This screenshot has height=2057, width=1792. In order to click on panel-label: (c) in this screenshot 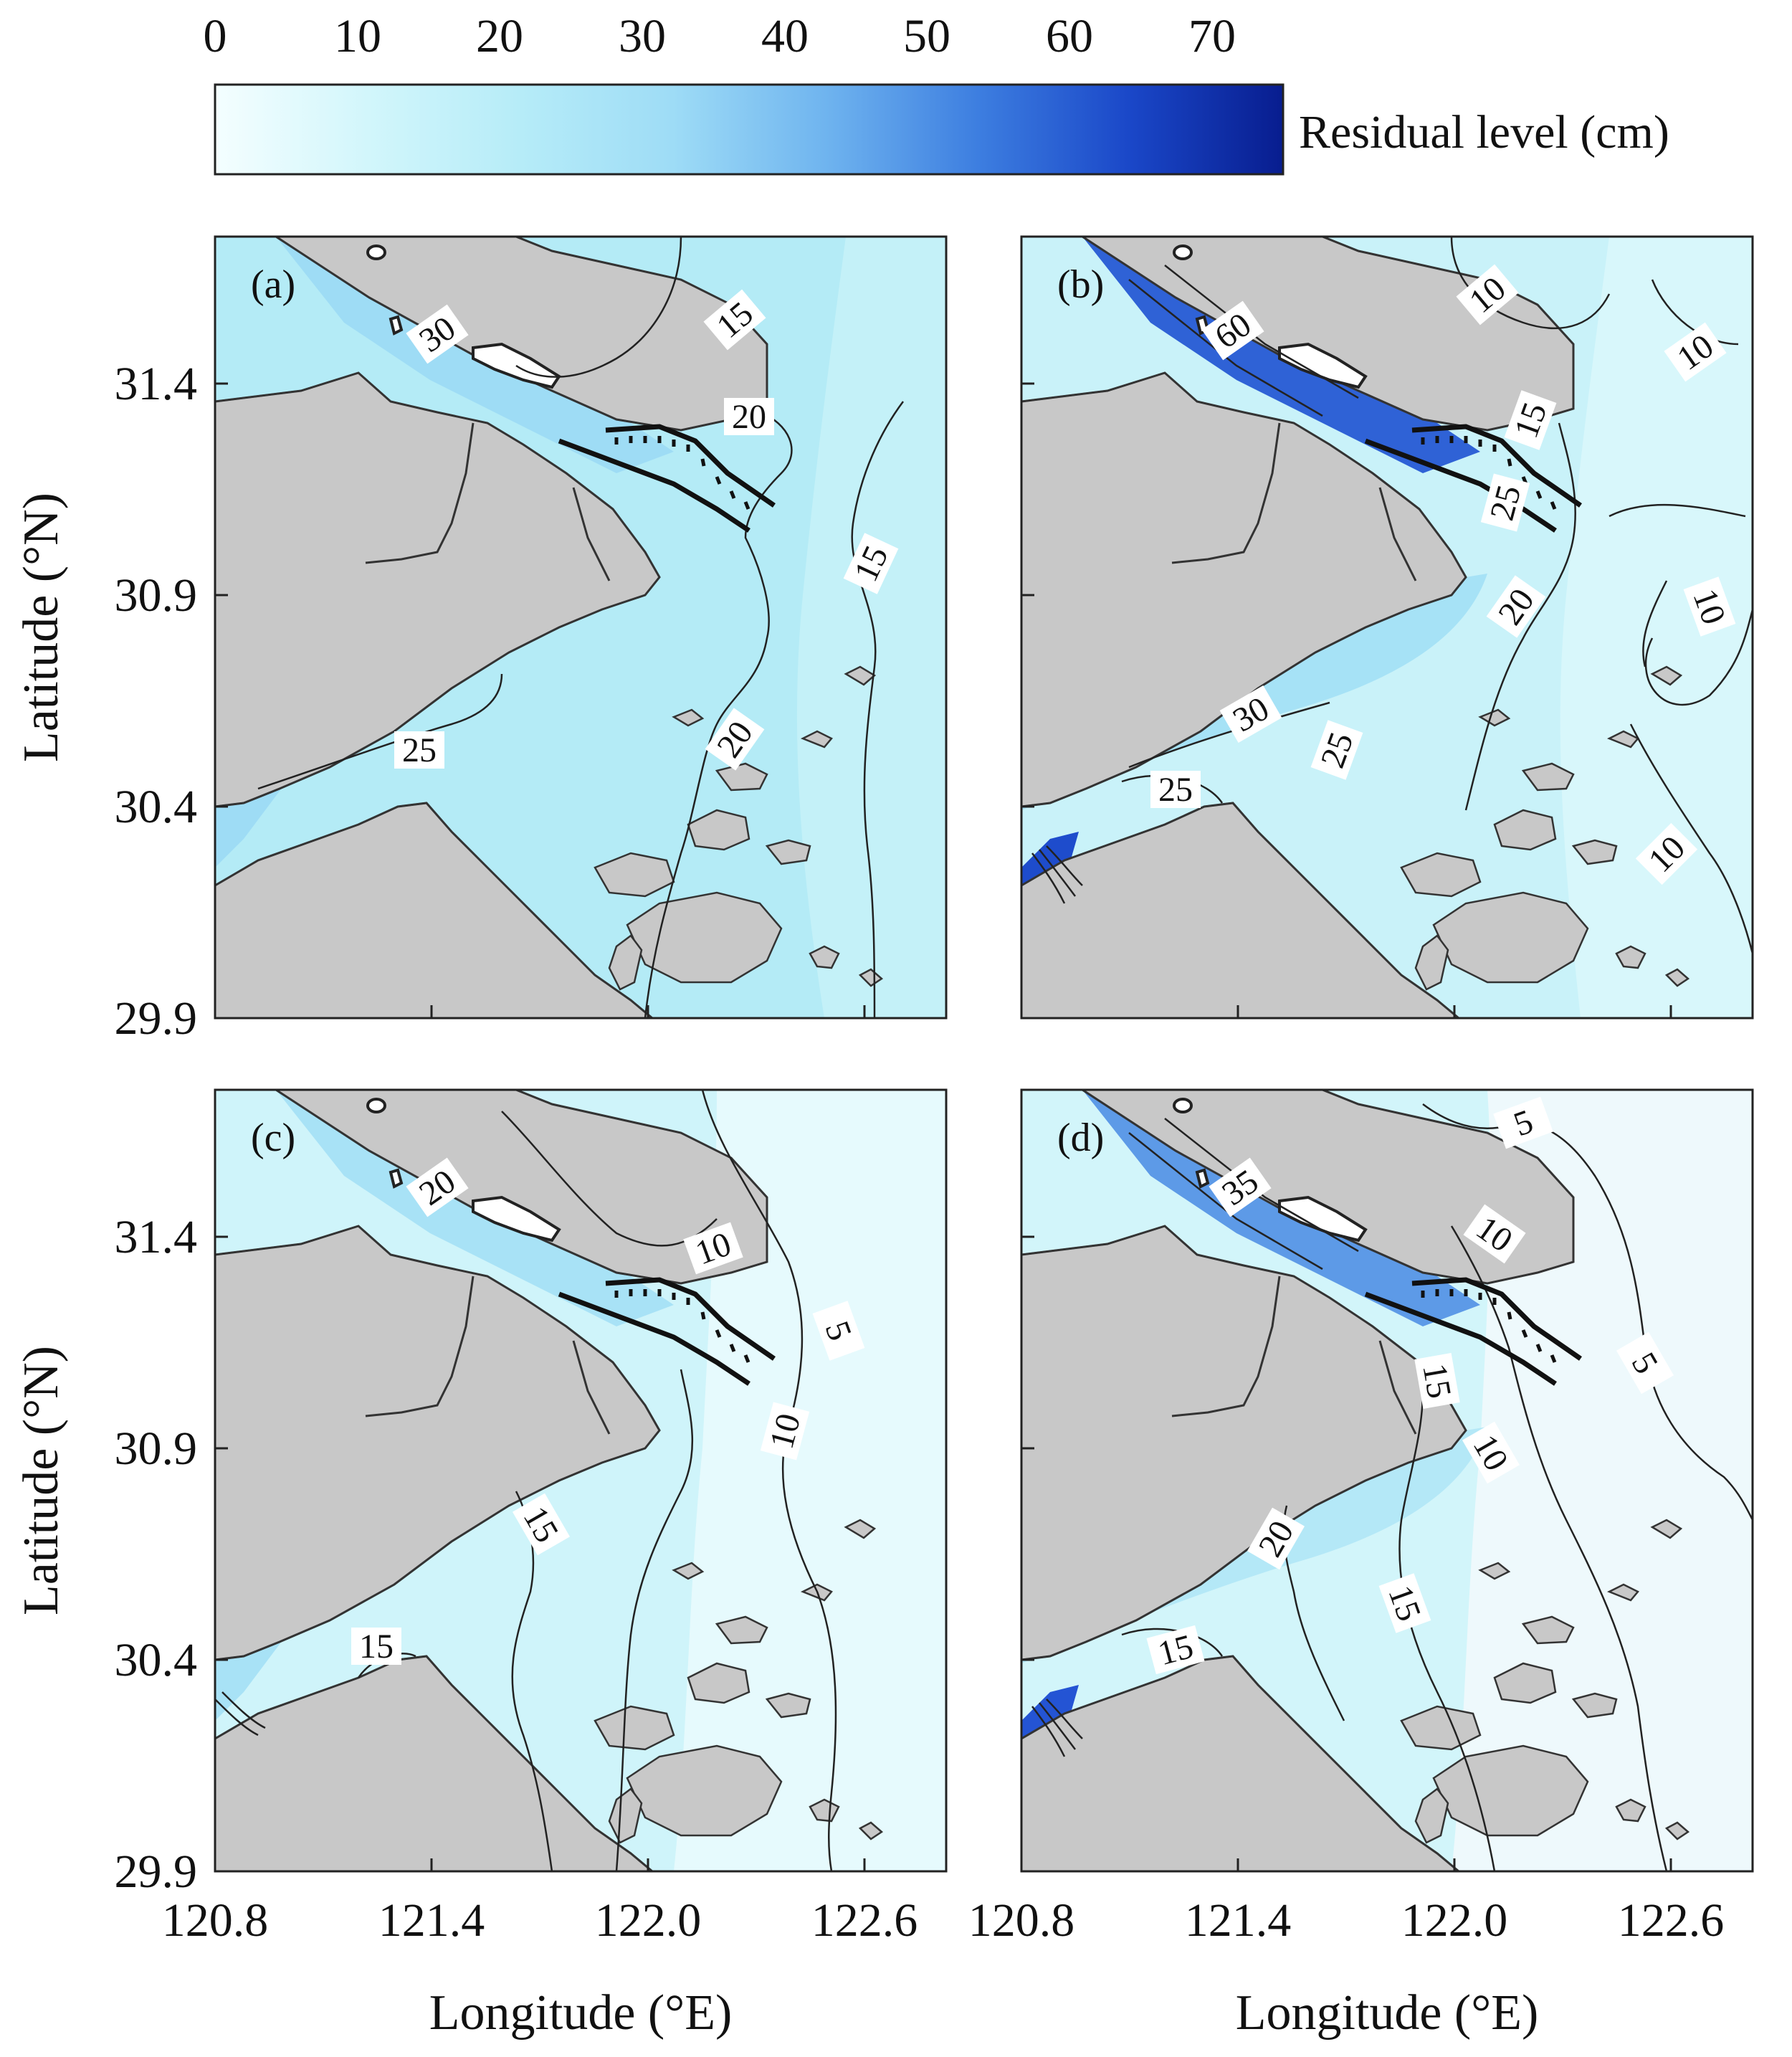, I will do `click(273, 1138)`.